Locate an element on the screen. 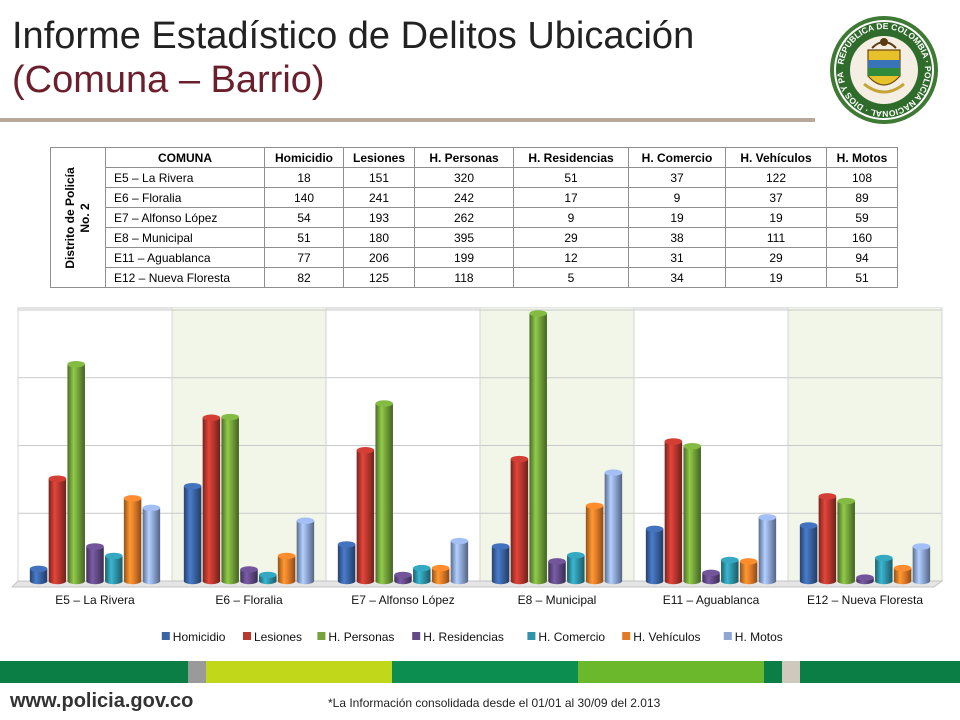  table-row: E5 – La Rivera 18 151 320 51 37 122 108 is located at coordinates (474, 177).